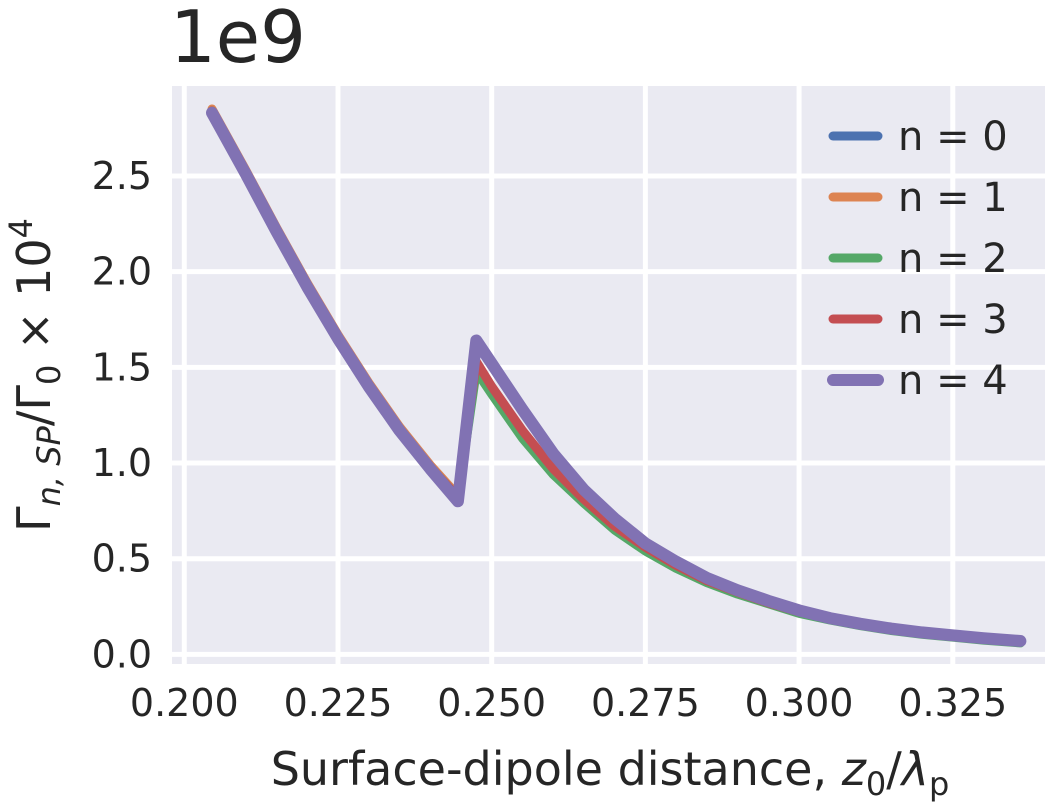  I want to click on legend-label: n = 4, so click(953, 381).